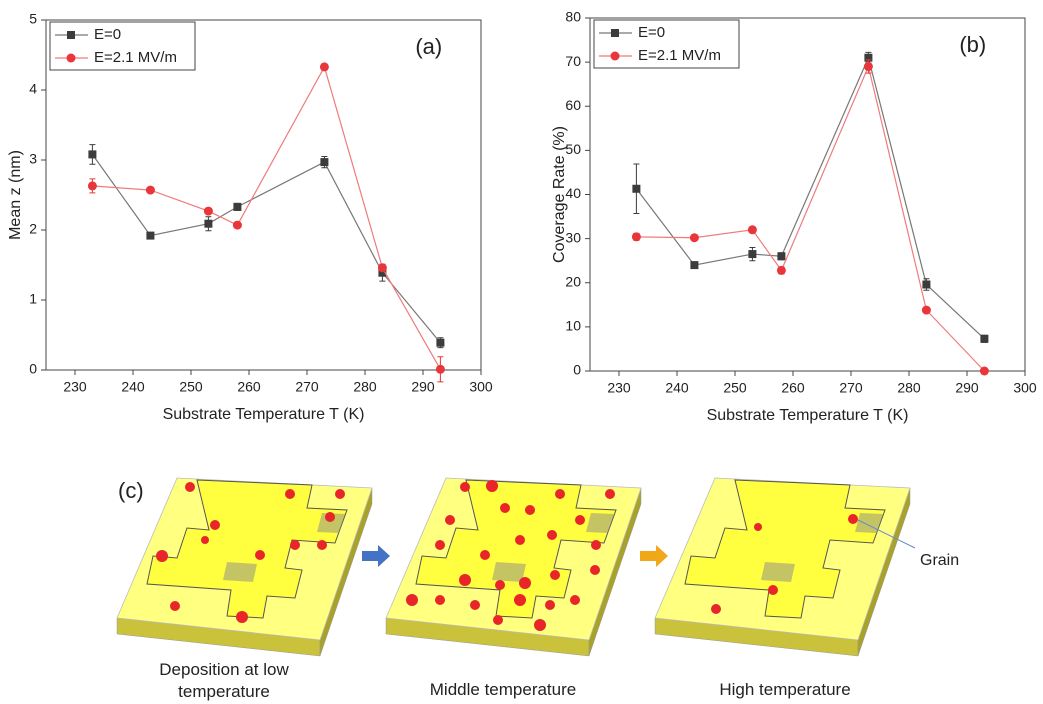  Describe the element at coordinates (573, 326) in the screenshot. I see `y-tick-label: 10` at that location.